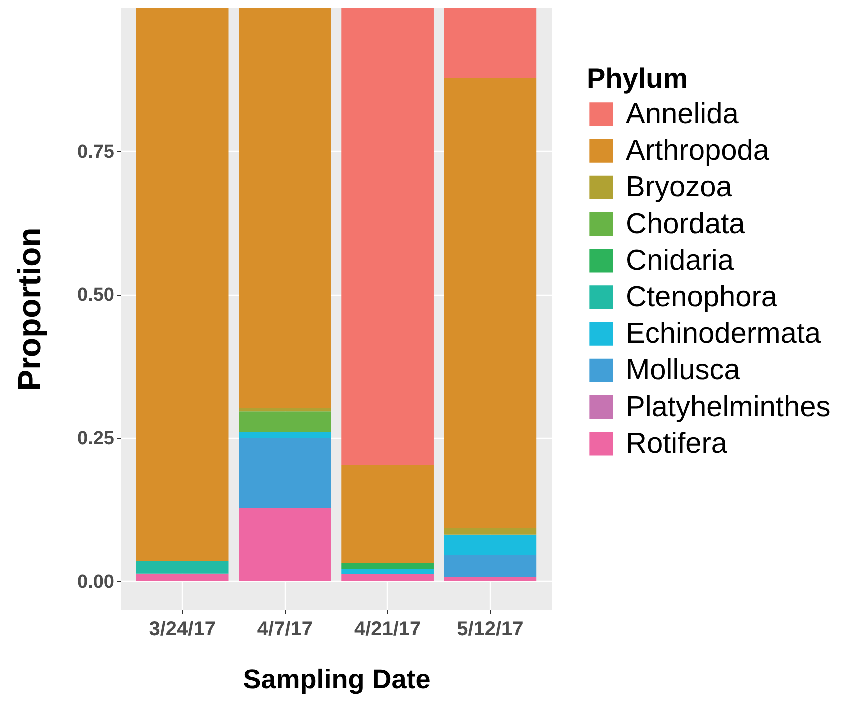  Describe the element at coordinates (724, 334) in the screenshot. I see `legend-label: Echinodermata` at that location.